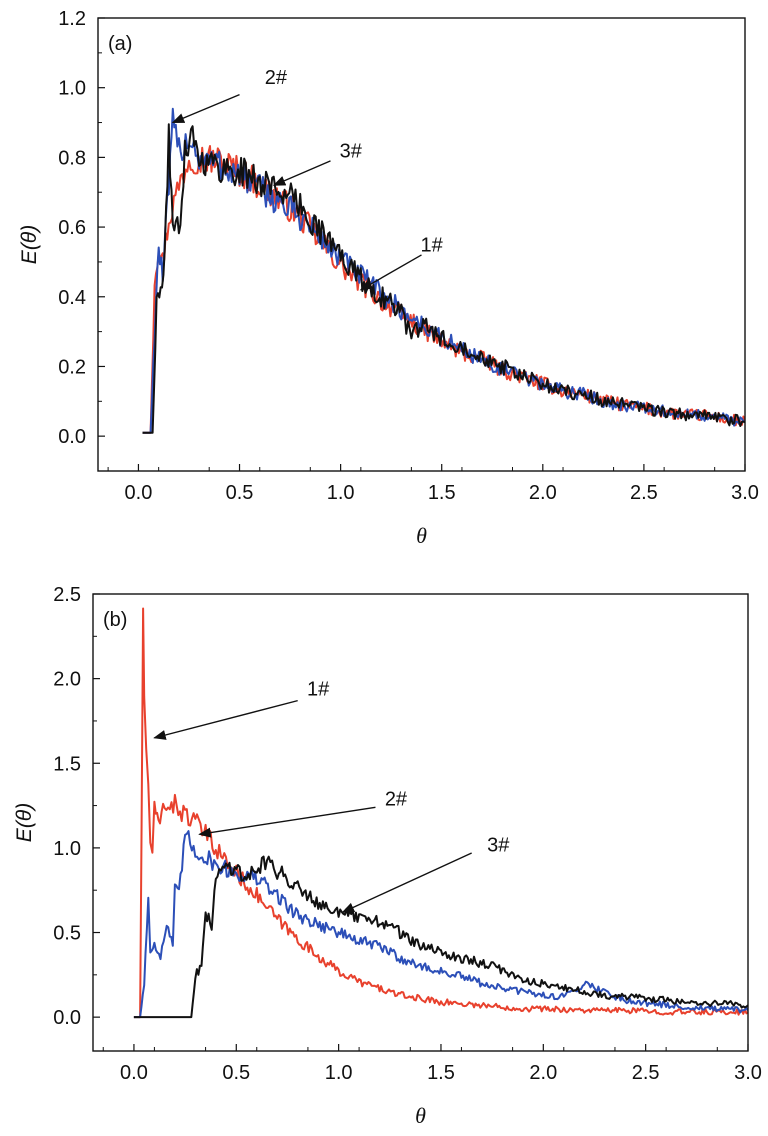 The width and height of the screenshot is (768, 1136). Describe the element at coordinates (72, 228) in the screenshot. I see `y-tick-label: 0.6` at that location.